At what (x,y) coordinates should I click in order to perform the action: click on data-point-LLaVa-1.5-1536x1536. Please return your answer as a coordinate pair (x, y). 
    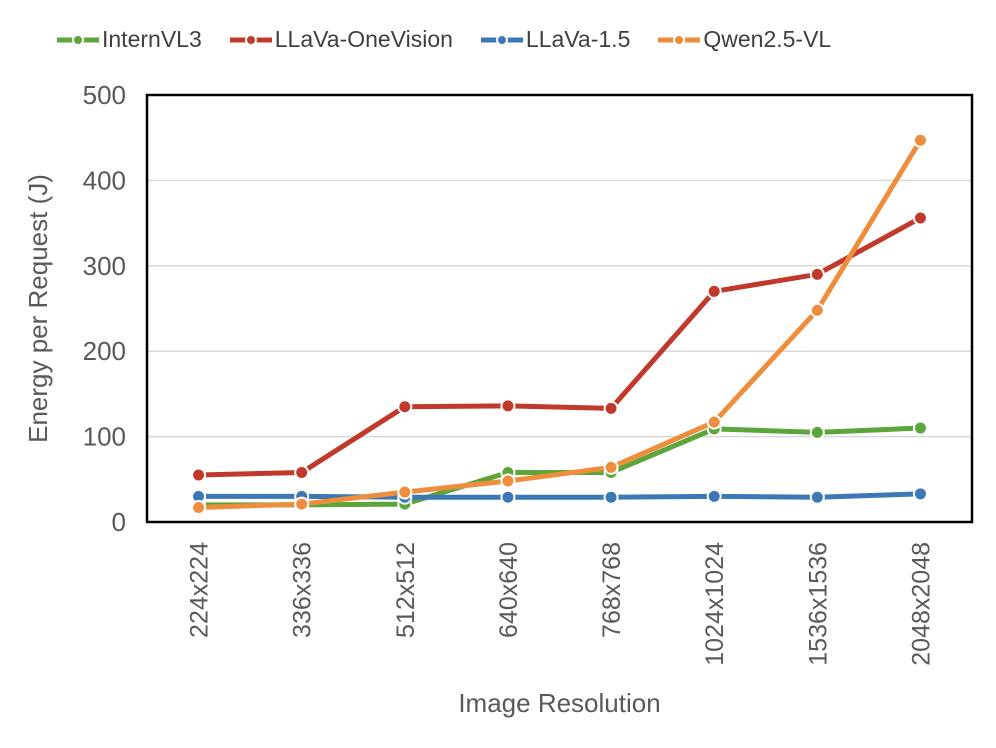
    Looking at the image, I should click on (817, 497).